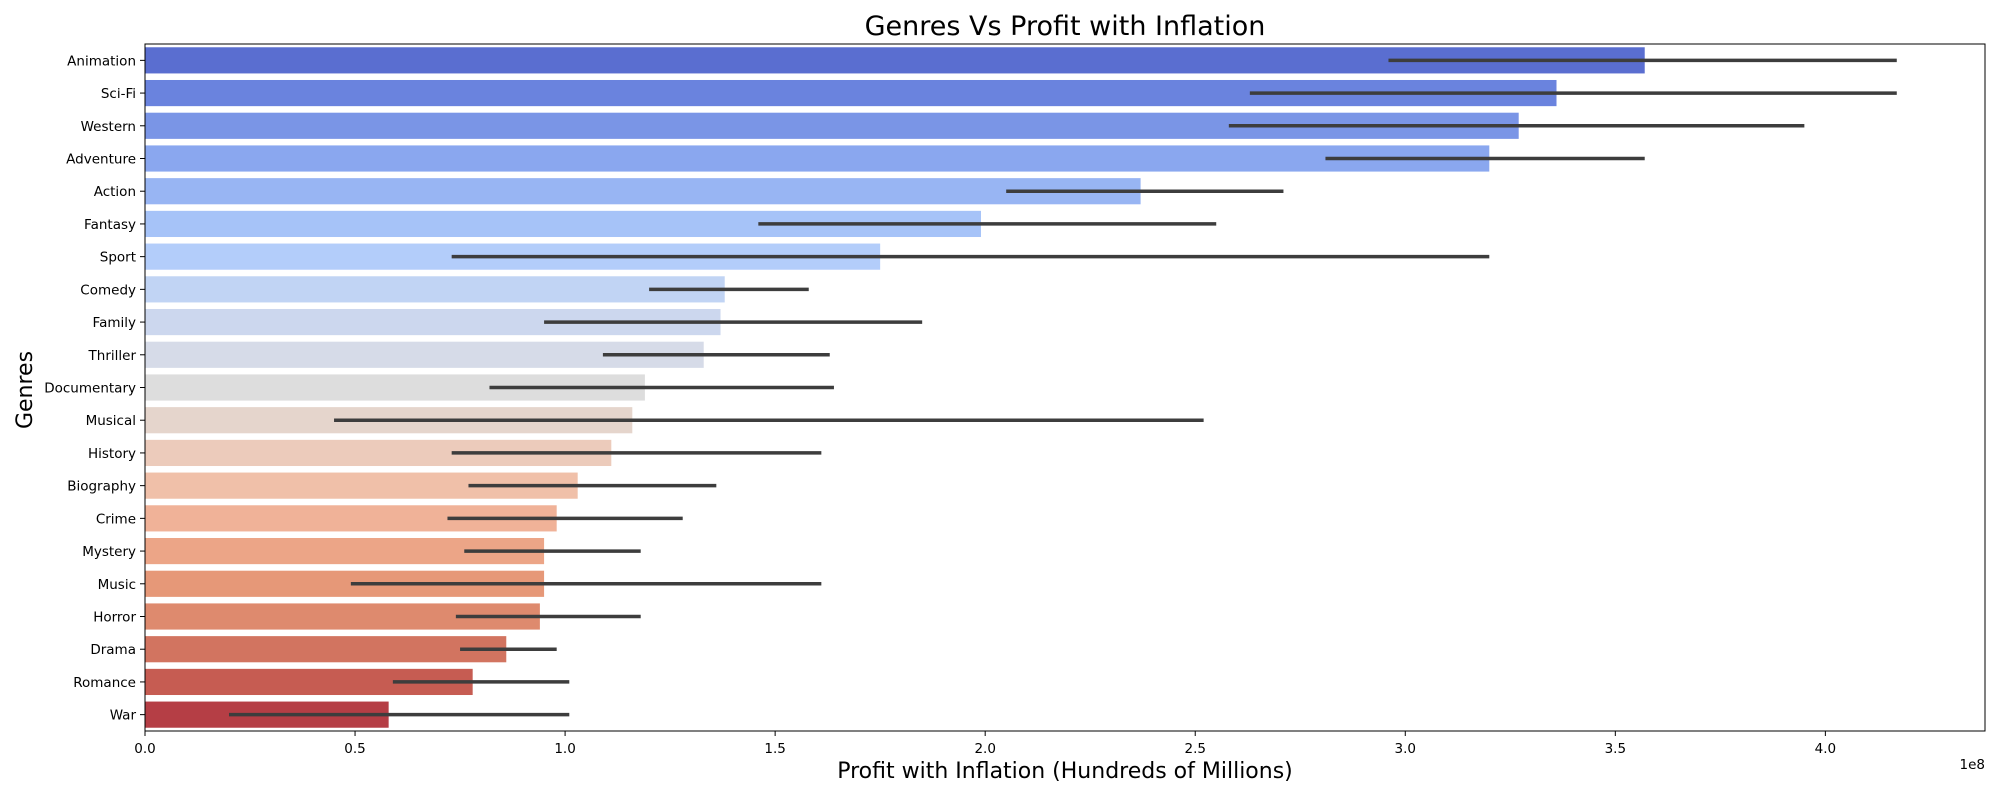  What do you see at coordinates (108, 290) in the screenshot?
I see `y-tick-label: Comedy` at bounding box center [108, 290].